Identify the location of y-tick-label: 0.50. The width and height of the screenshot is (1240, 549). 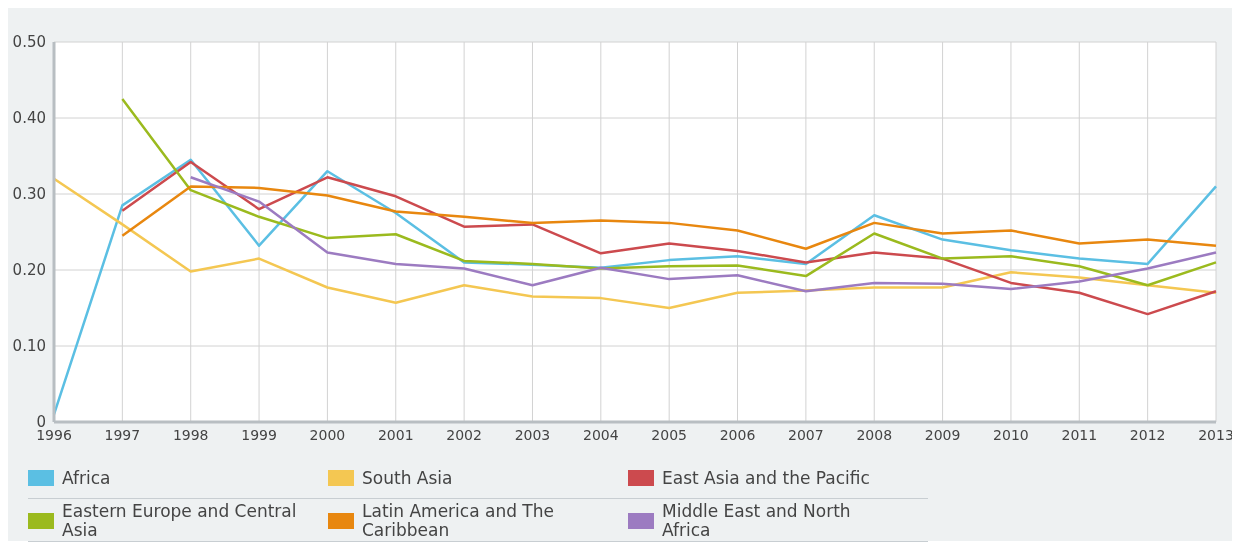
(29, 42).